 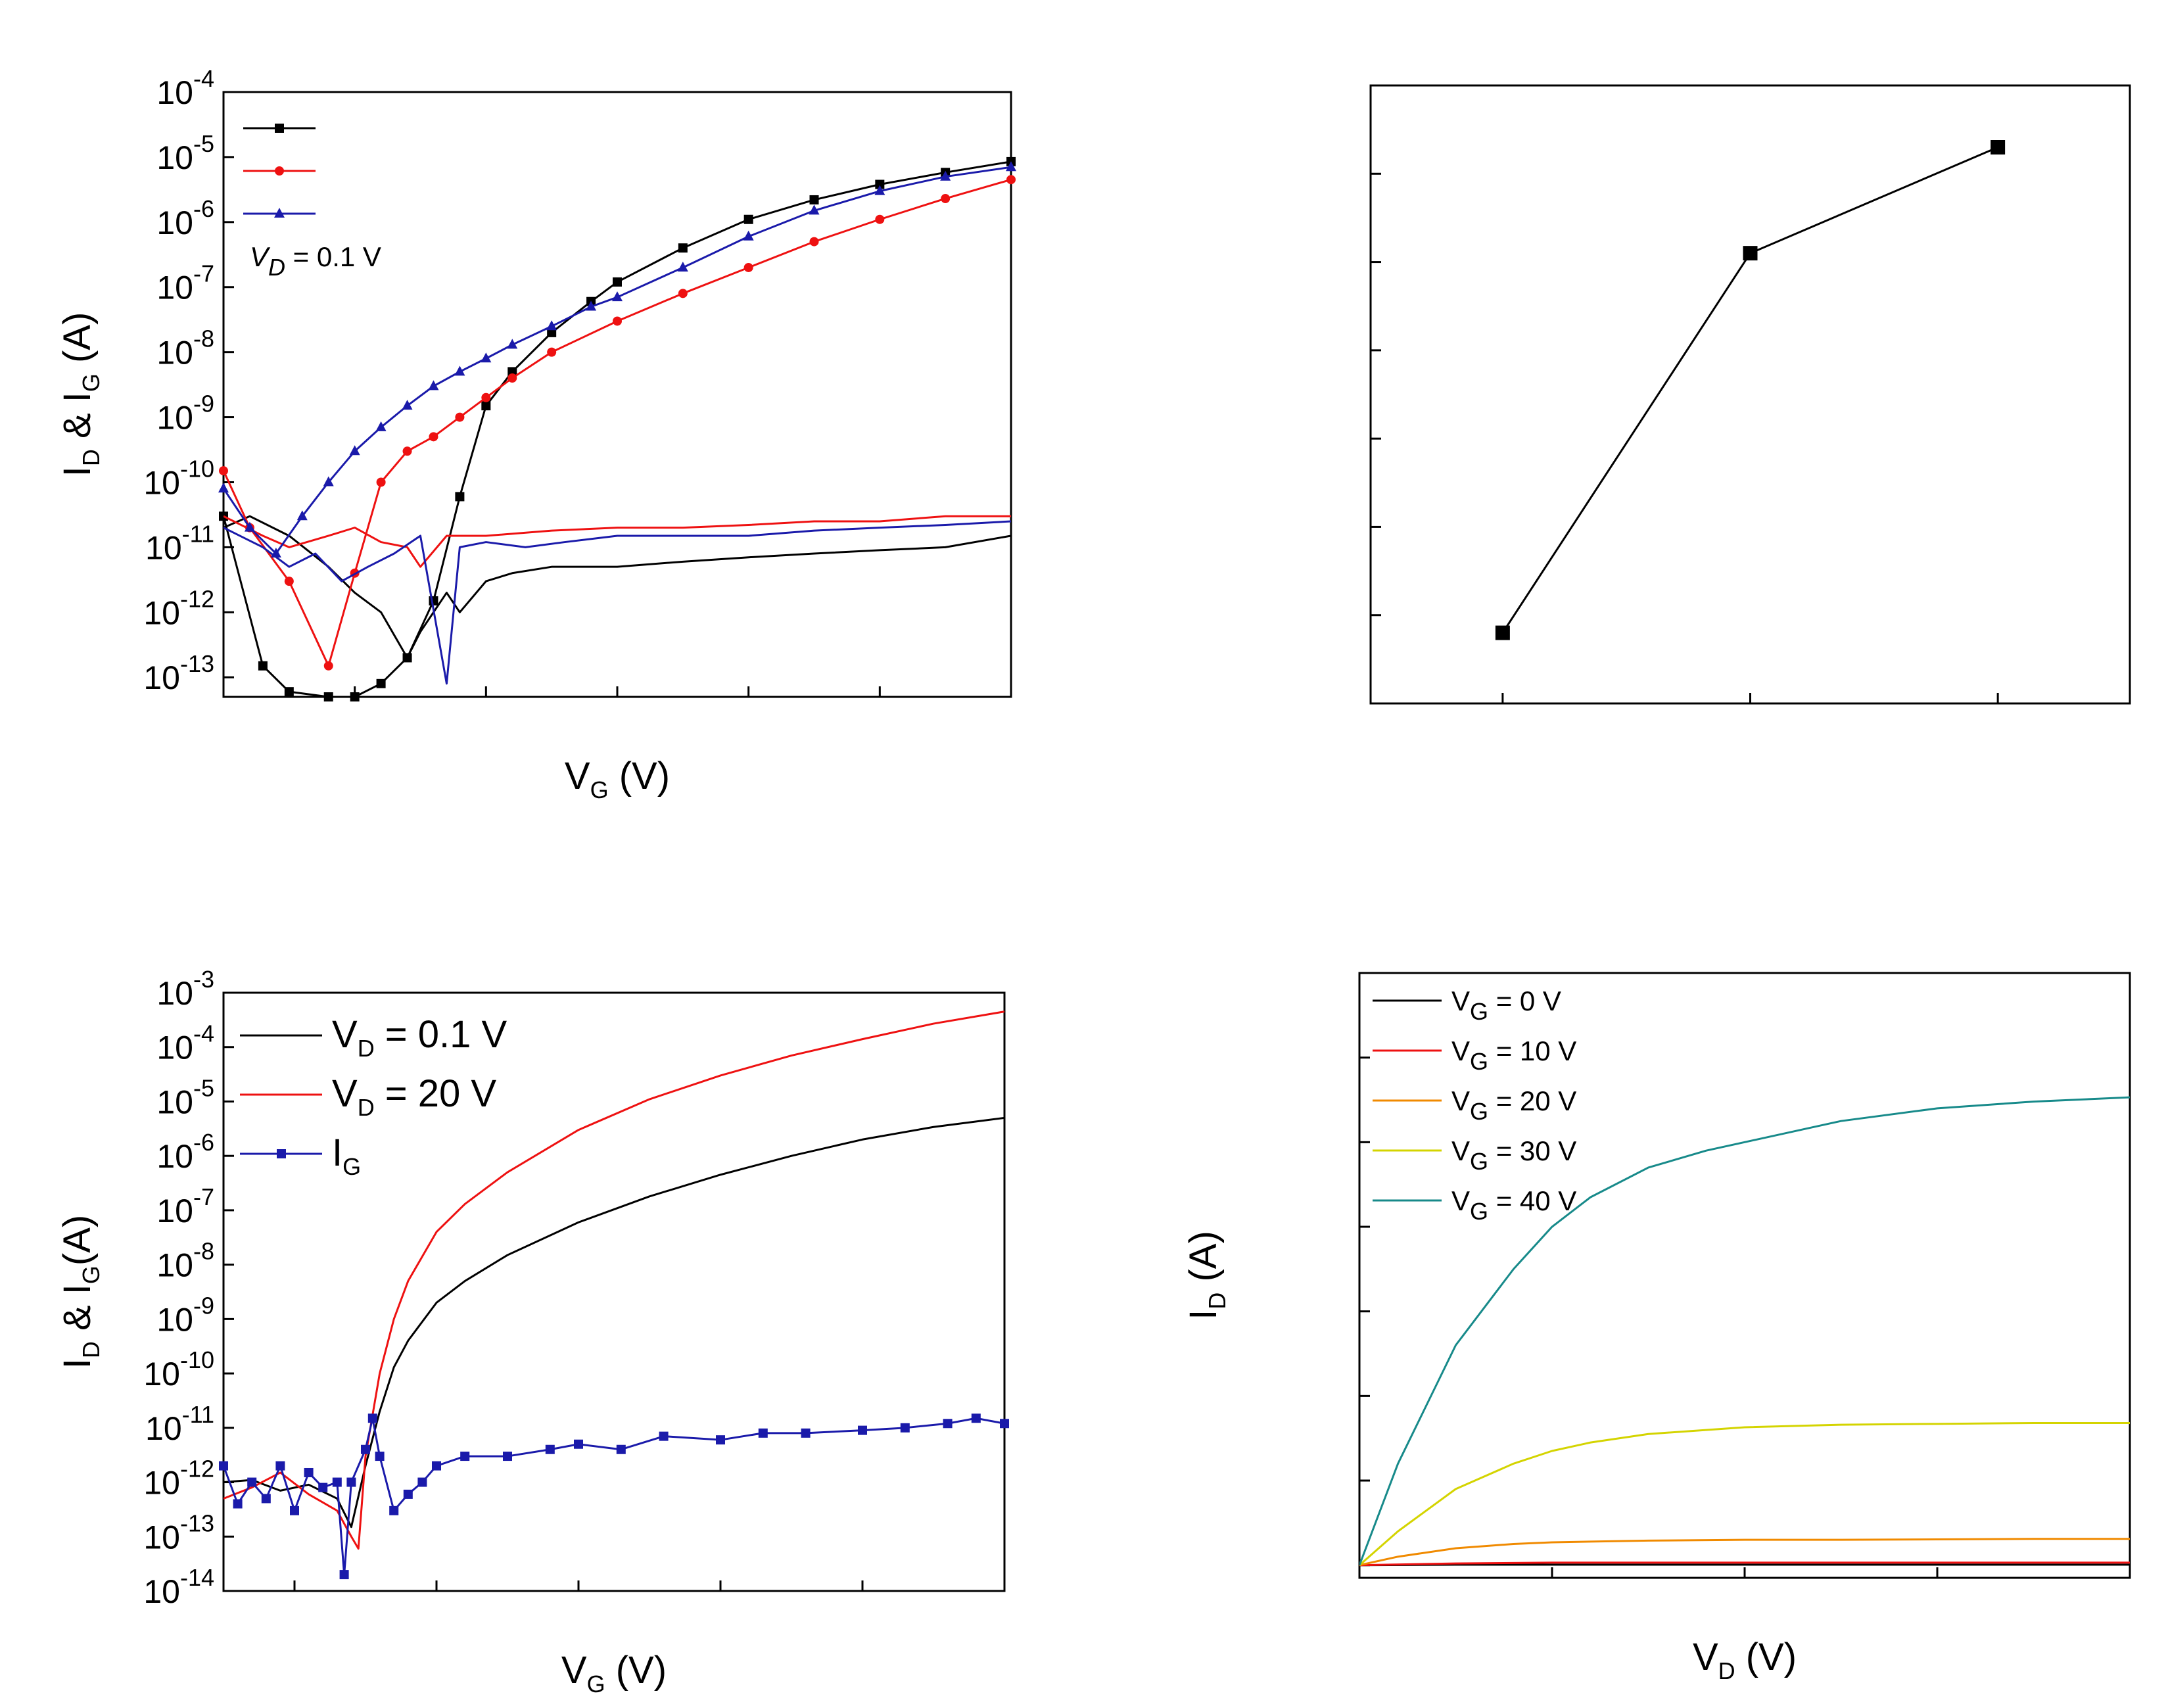 What do you see at coordinates (161, 612) in the screenshot?
I see `y-tick-label-a-1-base: 10` at bounding box center [161, 612].